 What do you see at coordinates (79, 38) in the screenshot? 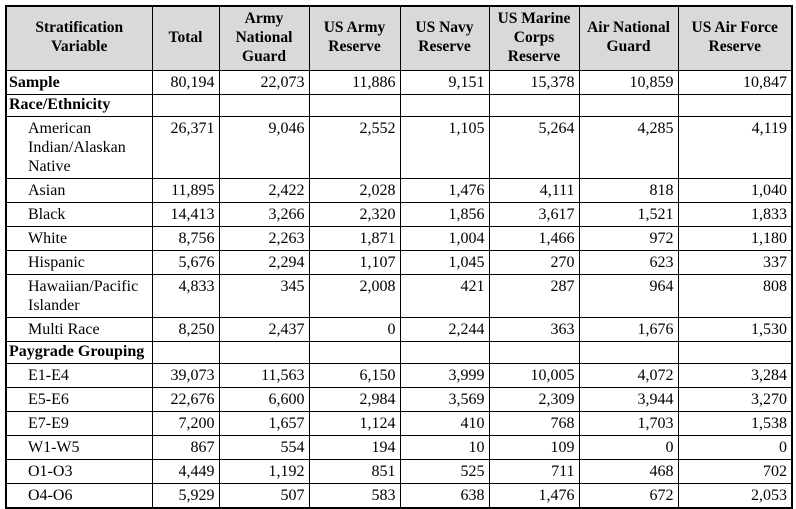
I see `column-header-stratification-variable: Stratification Variable` at bounding box center [79, 38].